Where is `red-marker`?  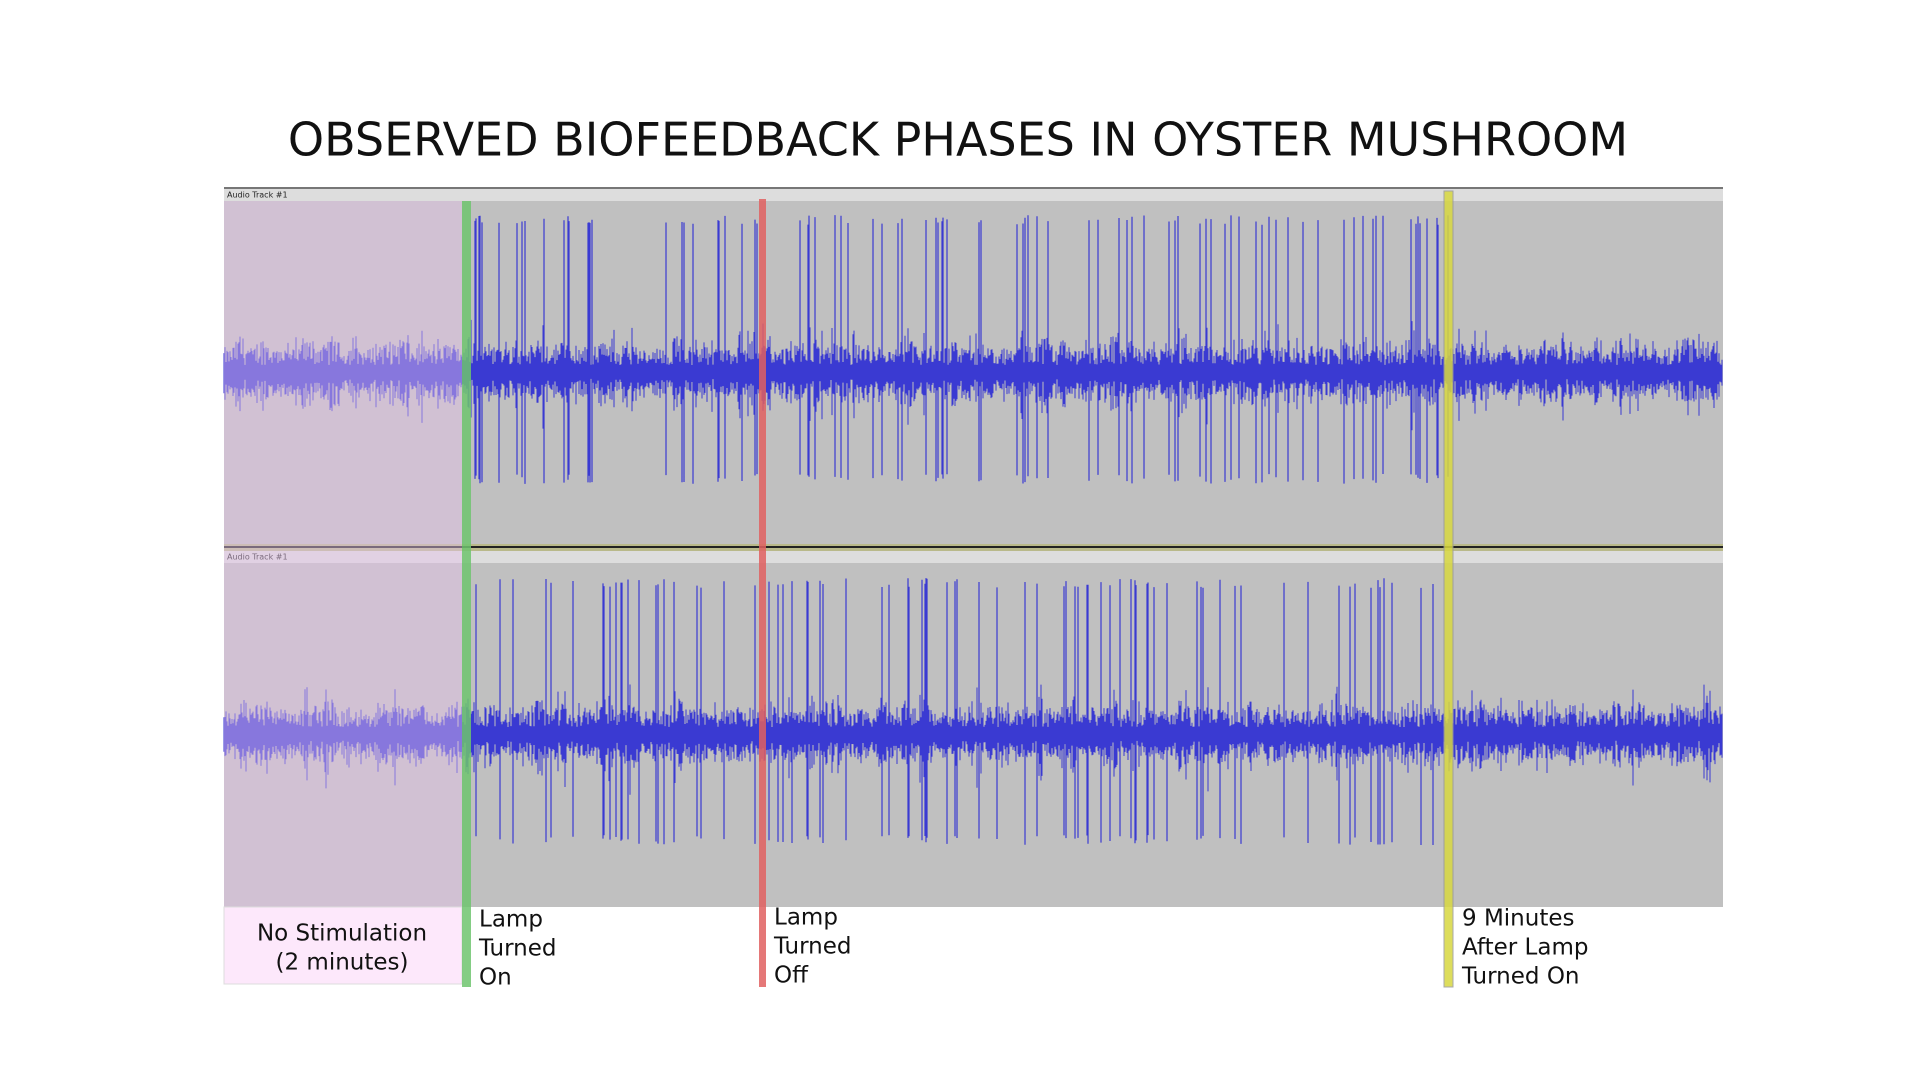 red-marker is located at coordinates (762, 593).